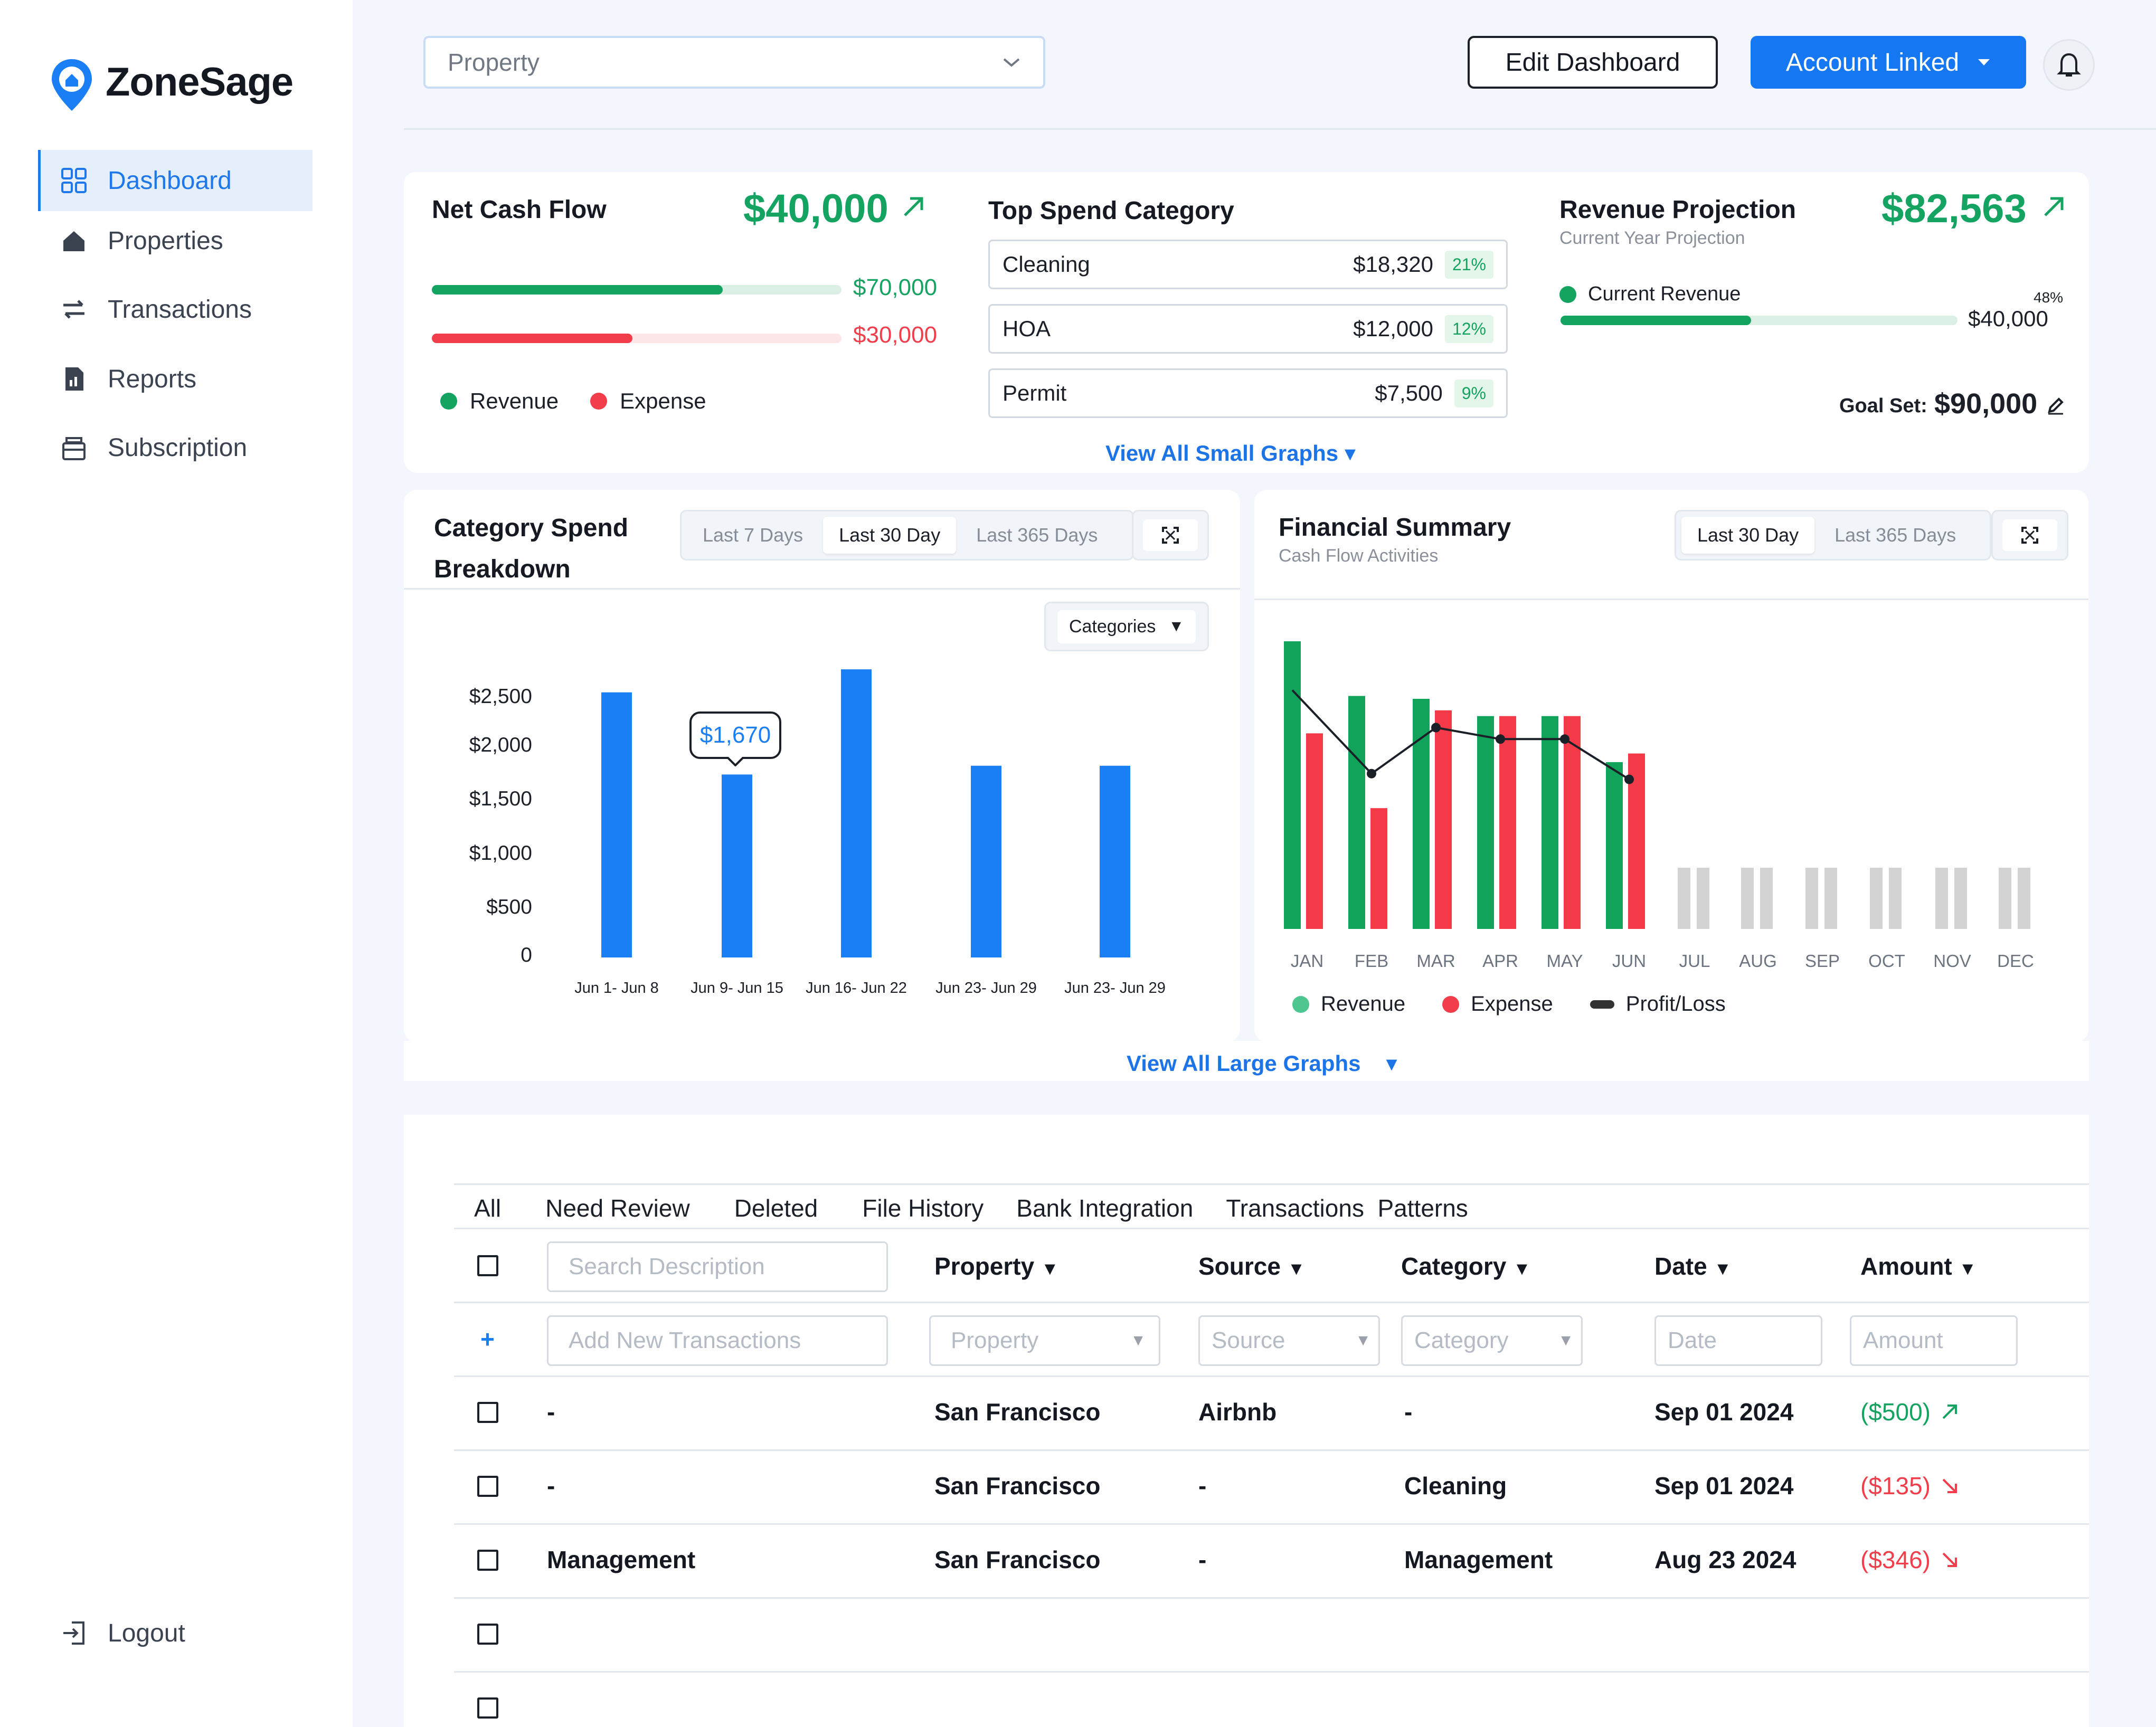 The image size is (2156, 1727). I want to click on view-all-large-graphs-link: View All Large Graphs ▾, so click(1262, 1063).